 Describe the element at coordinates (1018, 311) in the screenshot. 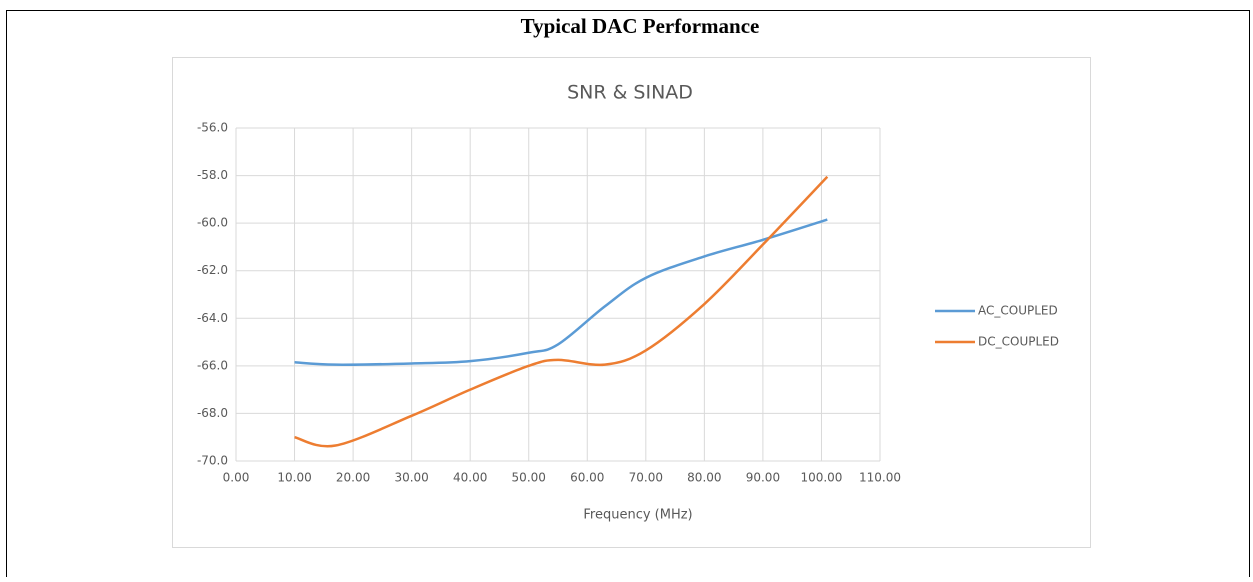

I see `legend-label: AC_COUPLED` at that location.